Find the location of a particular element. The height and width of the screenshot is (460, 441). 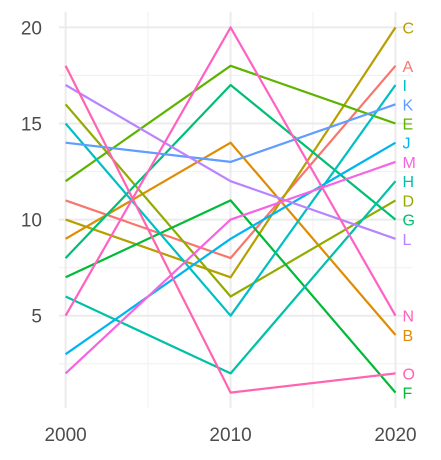

y-axis-tick-labels: 5 10 15 20 is located at coordinates (31, 172).